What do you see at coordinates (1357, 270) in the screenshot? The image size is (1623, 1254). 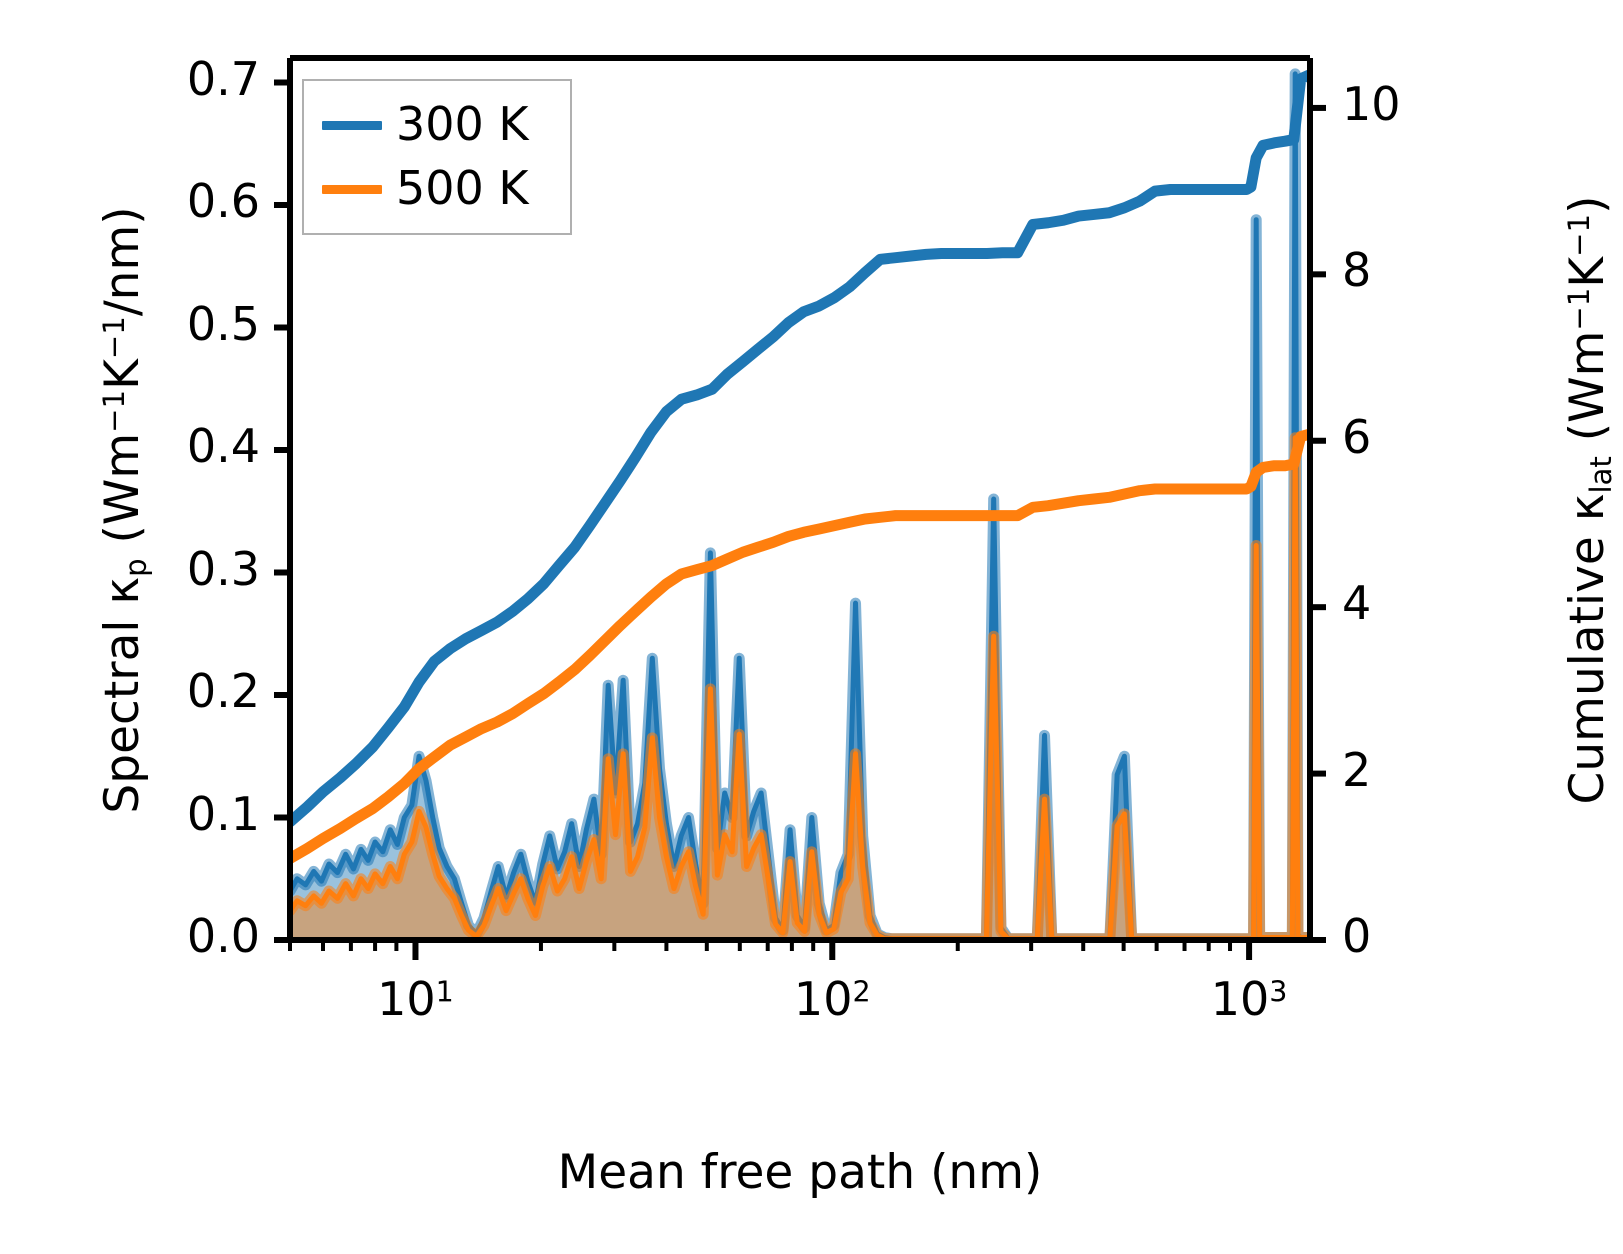 I see `y-tick-label-right: 8` at bounding box center [1357, 270].